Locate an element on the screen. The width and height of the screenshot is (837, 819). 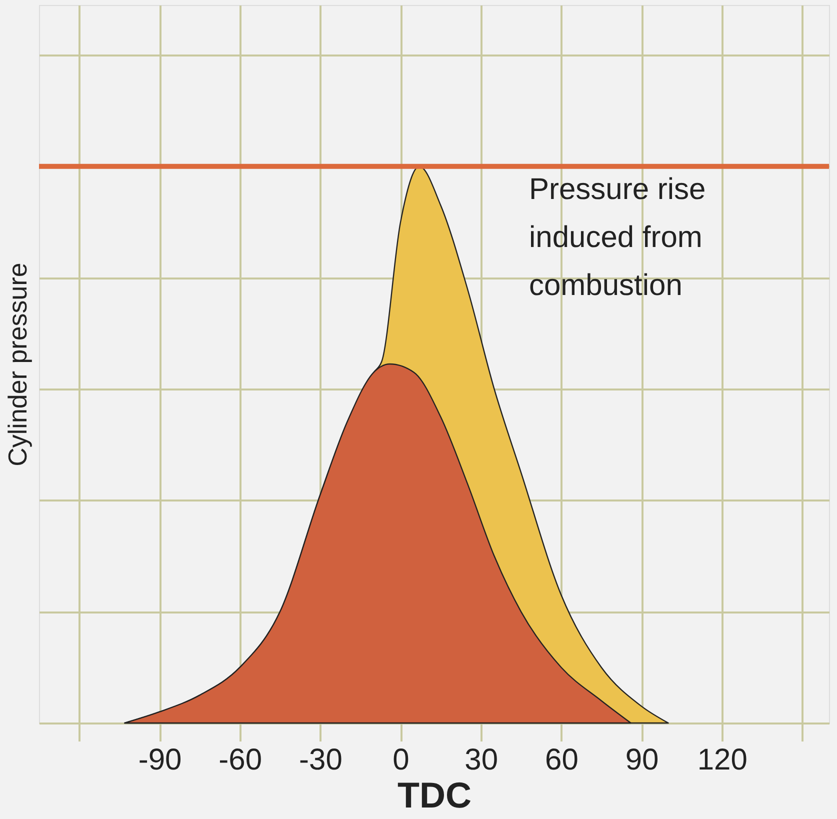
x-tick-label: -90 is located at coordinates (160, 760).